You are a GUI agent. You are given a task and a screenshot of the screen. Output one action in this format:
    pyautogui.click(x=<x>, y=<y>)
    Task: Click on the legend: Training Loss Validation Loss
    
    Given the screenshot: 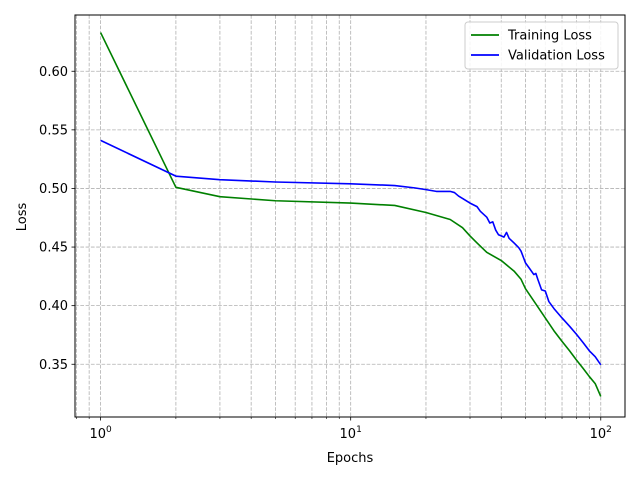 What is the action you would take?
    pyautogui.click(x=541, y=45)
    